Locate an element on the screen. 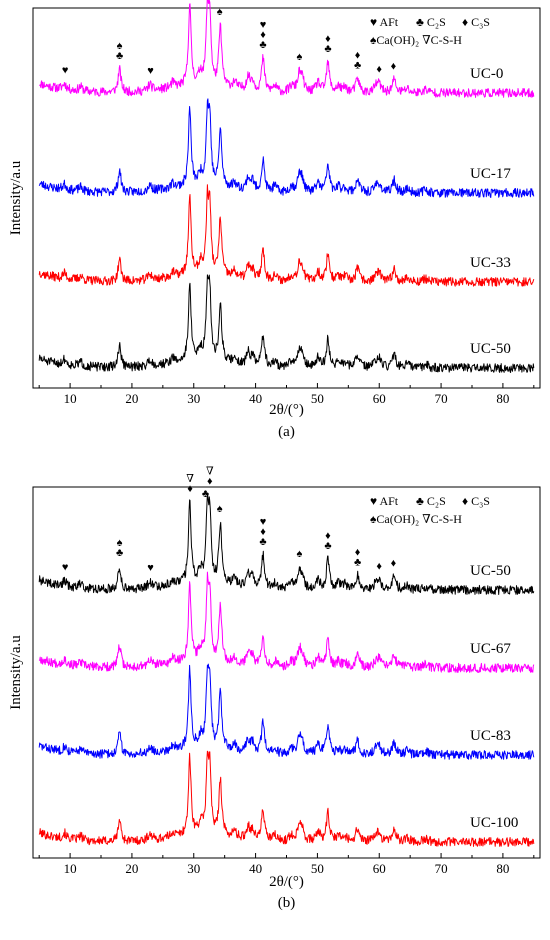  series-label: UC-67 is located at coordinates (490, 649).